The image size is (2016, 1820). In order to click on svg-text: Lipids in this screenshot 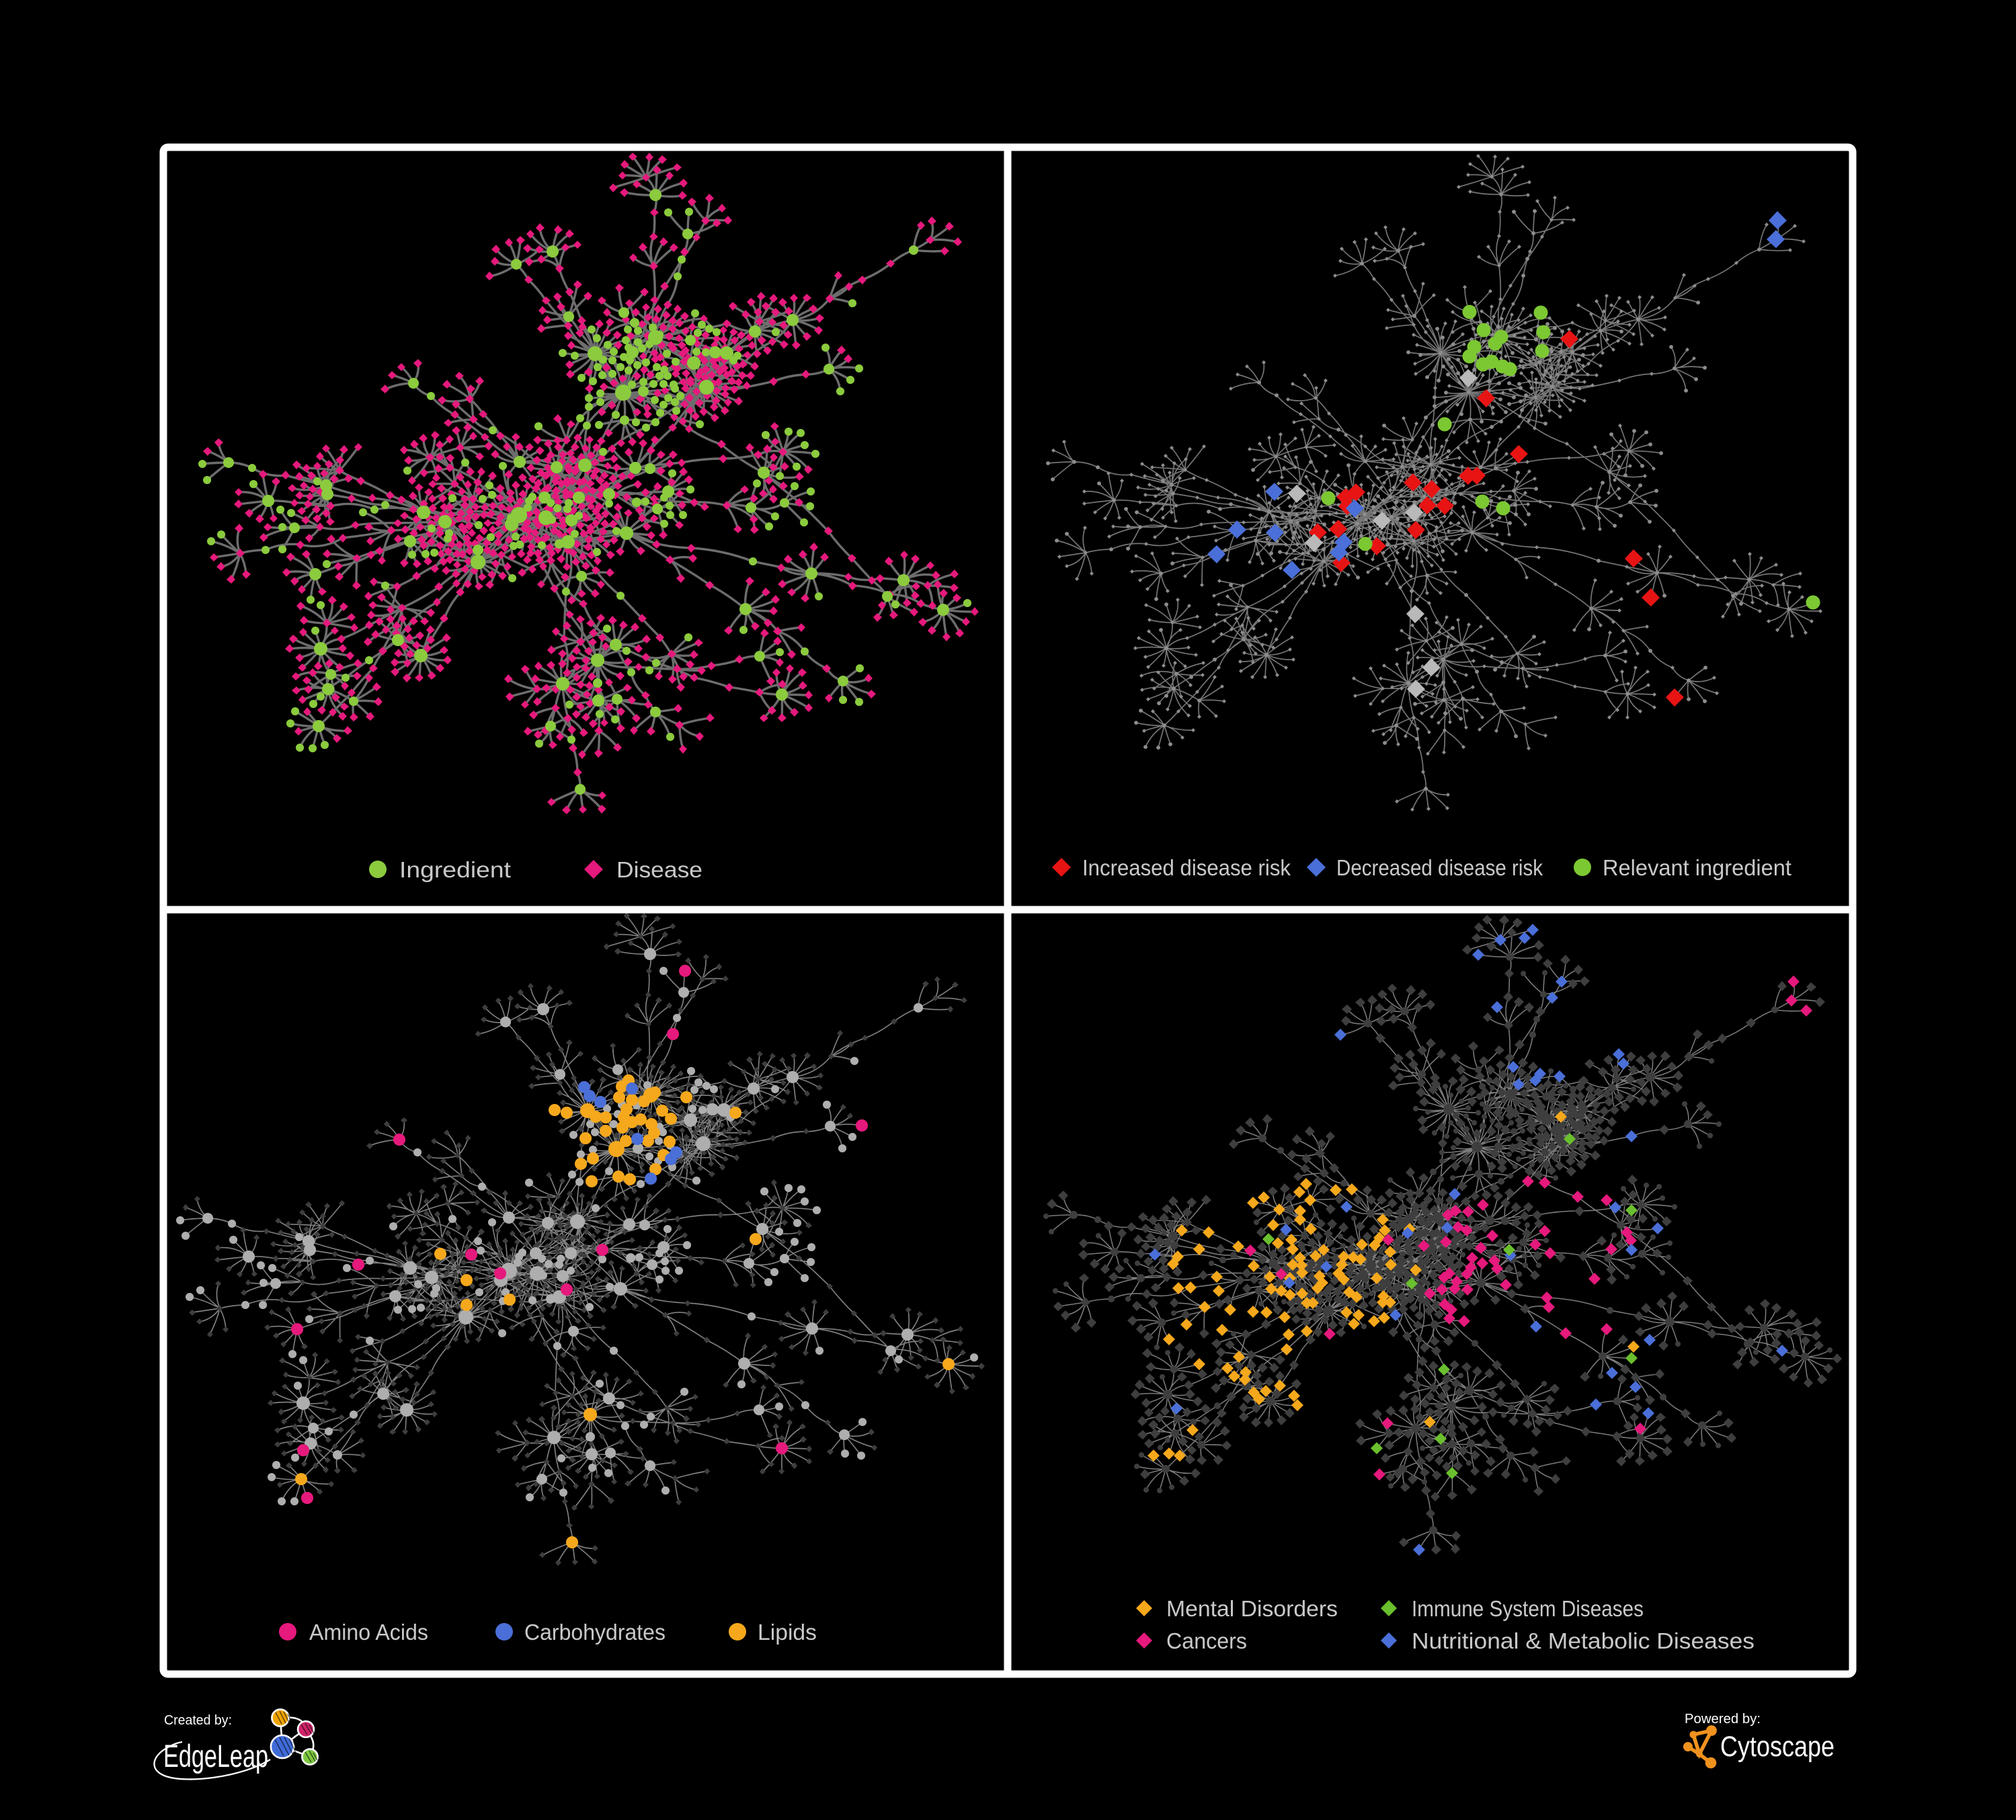, I will do `click(787, 1632)`.